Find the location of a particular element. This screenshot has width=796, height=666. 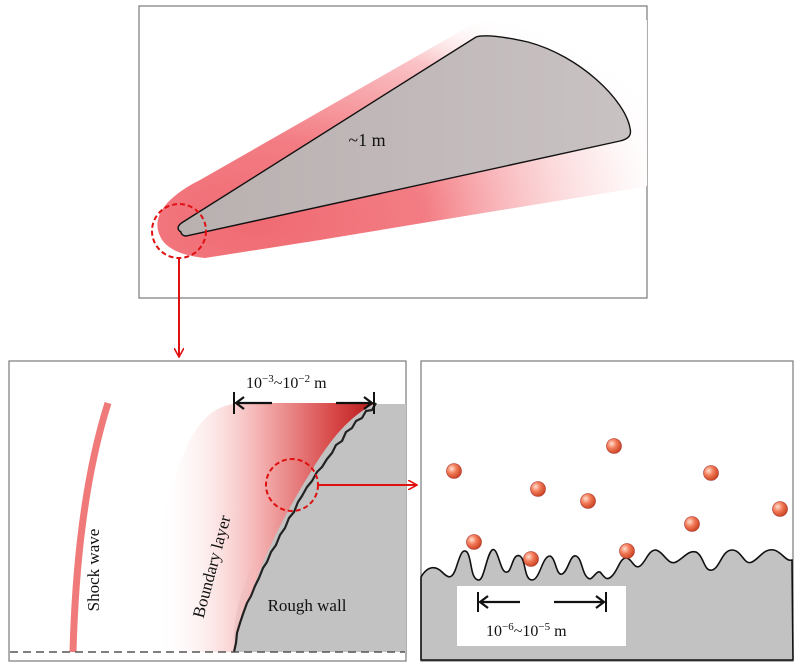

boundary-layer is located at coordinates (265, 527).